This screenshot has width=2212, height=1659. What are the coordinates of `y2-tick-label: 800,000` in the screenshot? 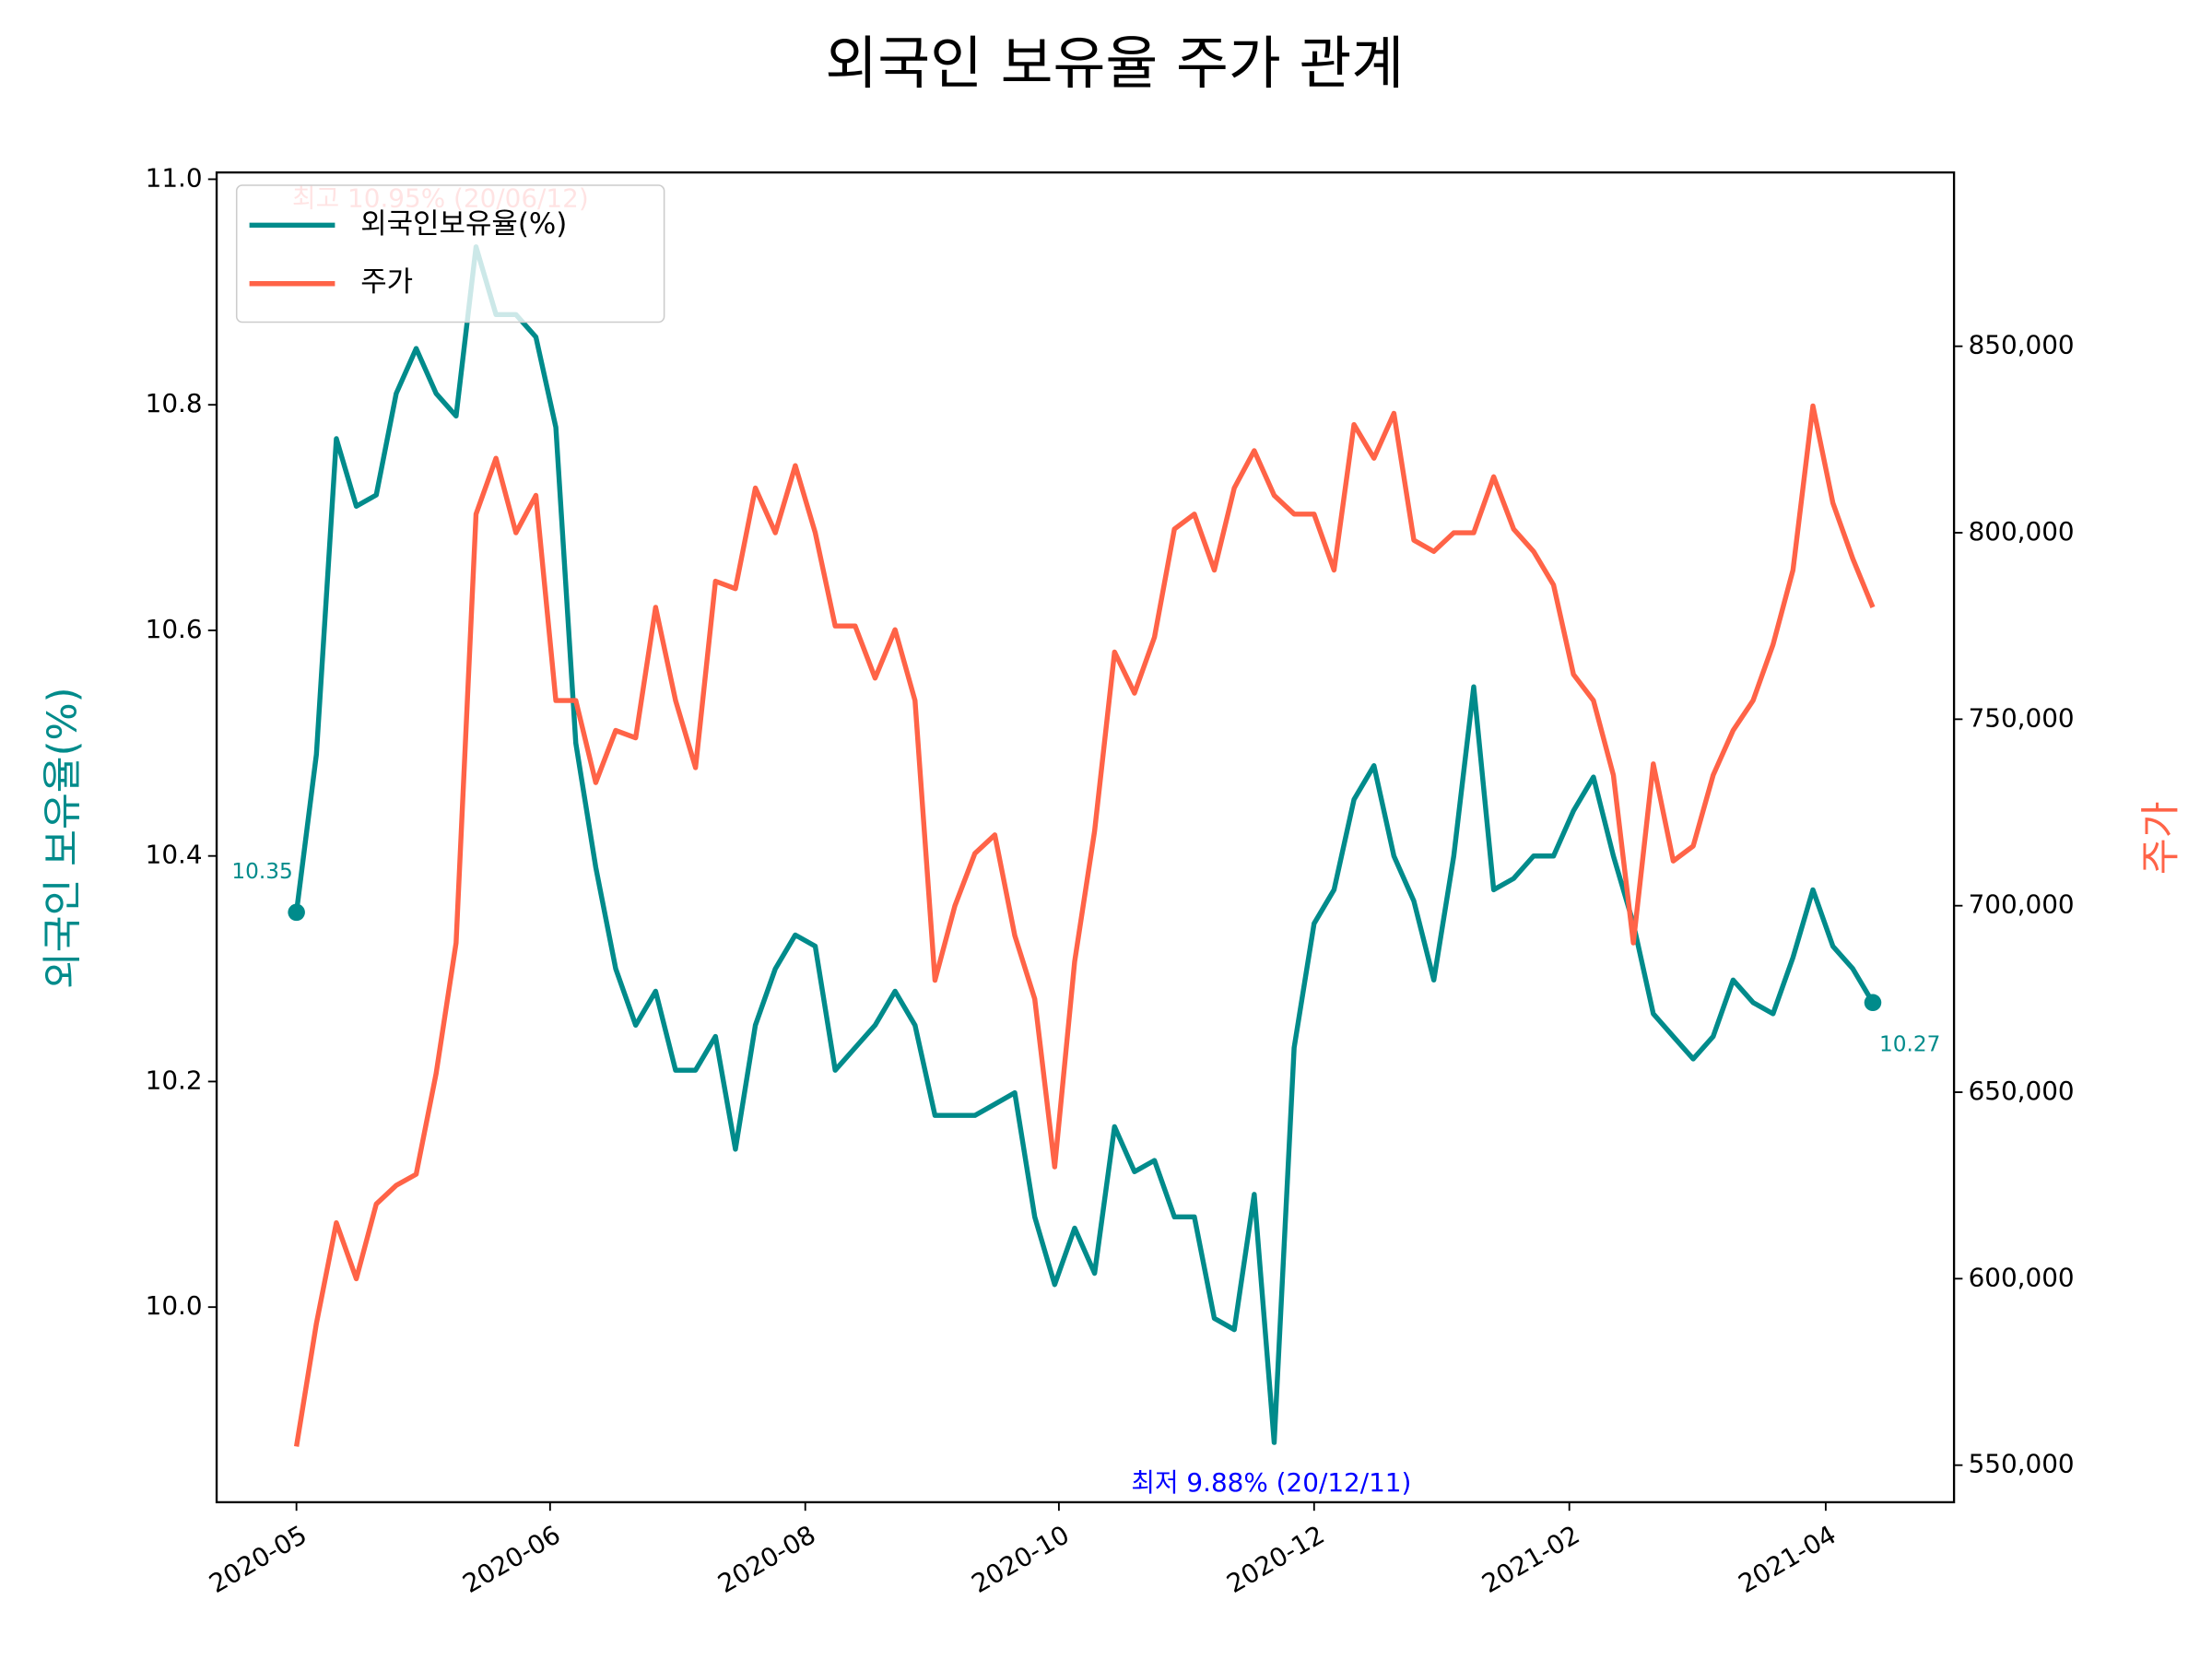 It's located at (2022, 531).